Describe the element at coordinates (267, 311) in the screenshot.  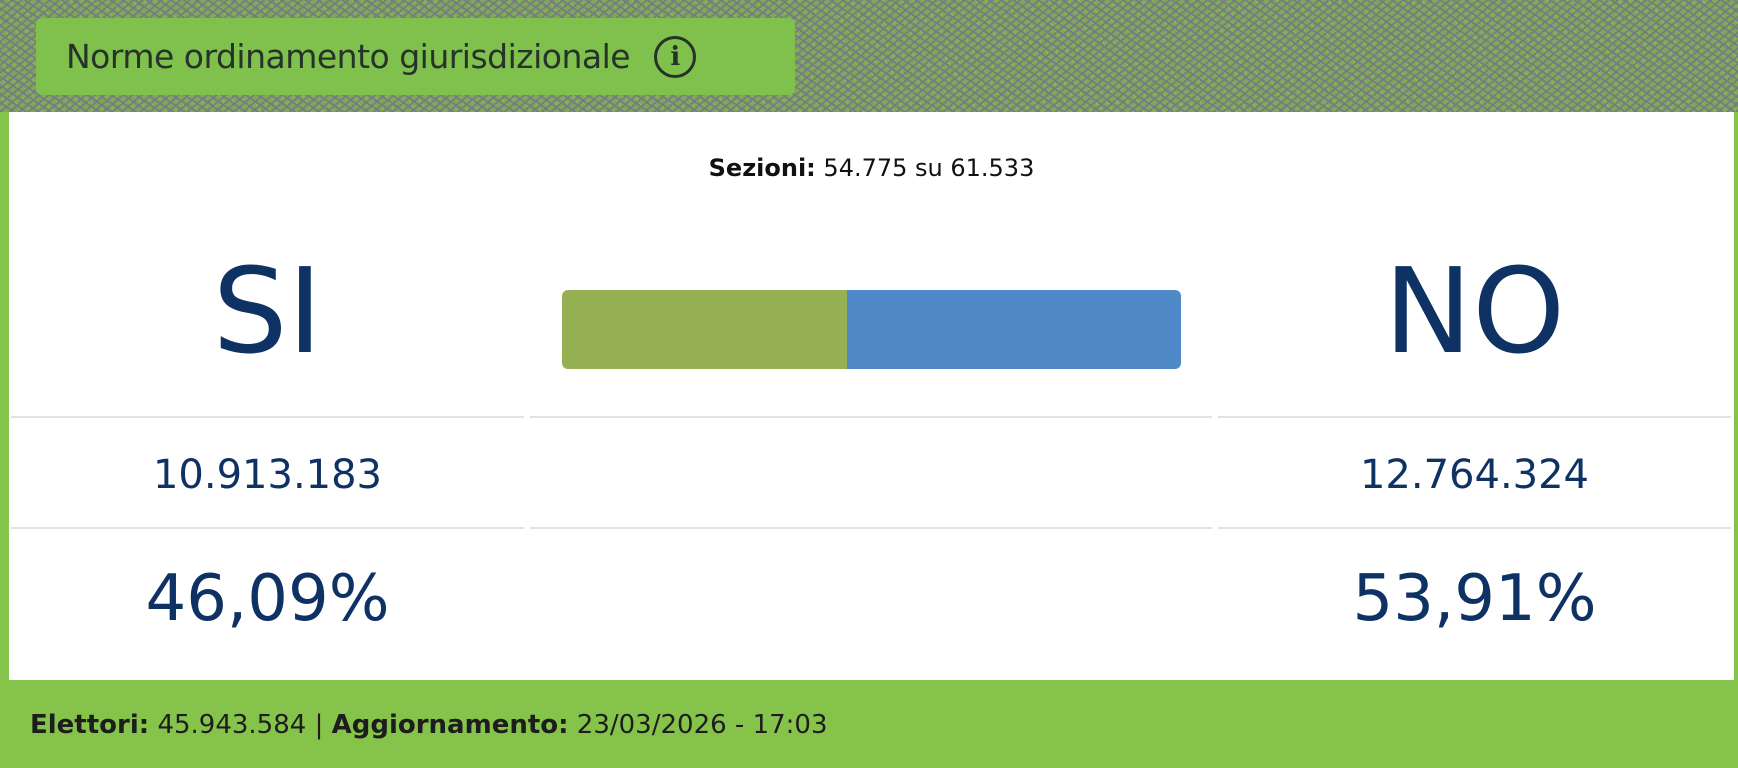
I see `si-label: SI` at that location.